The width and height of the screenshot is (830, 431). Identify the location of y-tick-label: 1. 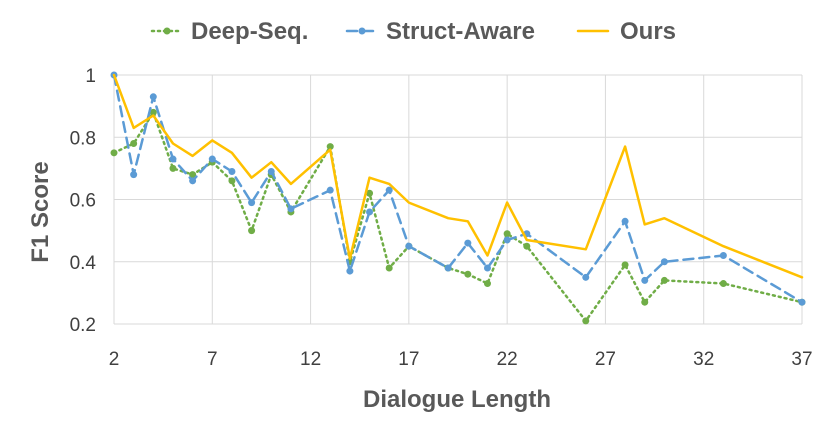
(90, 76).